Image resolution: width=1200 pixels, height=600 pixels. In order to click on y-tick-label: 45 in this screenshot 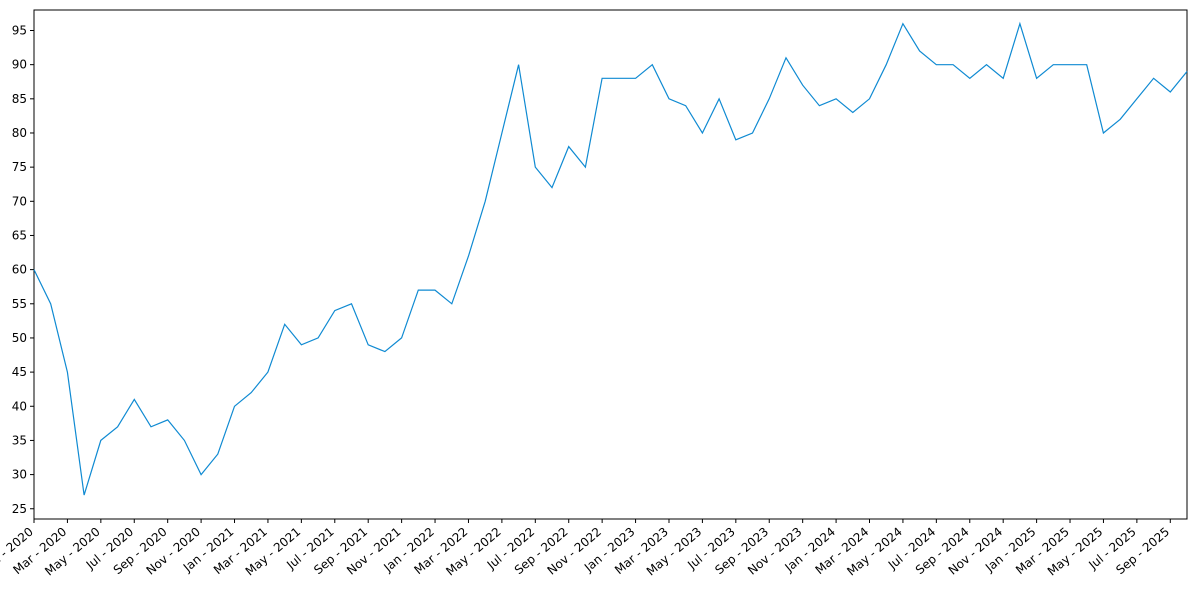, I will do `click(19, 372)`.